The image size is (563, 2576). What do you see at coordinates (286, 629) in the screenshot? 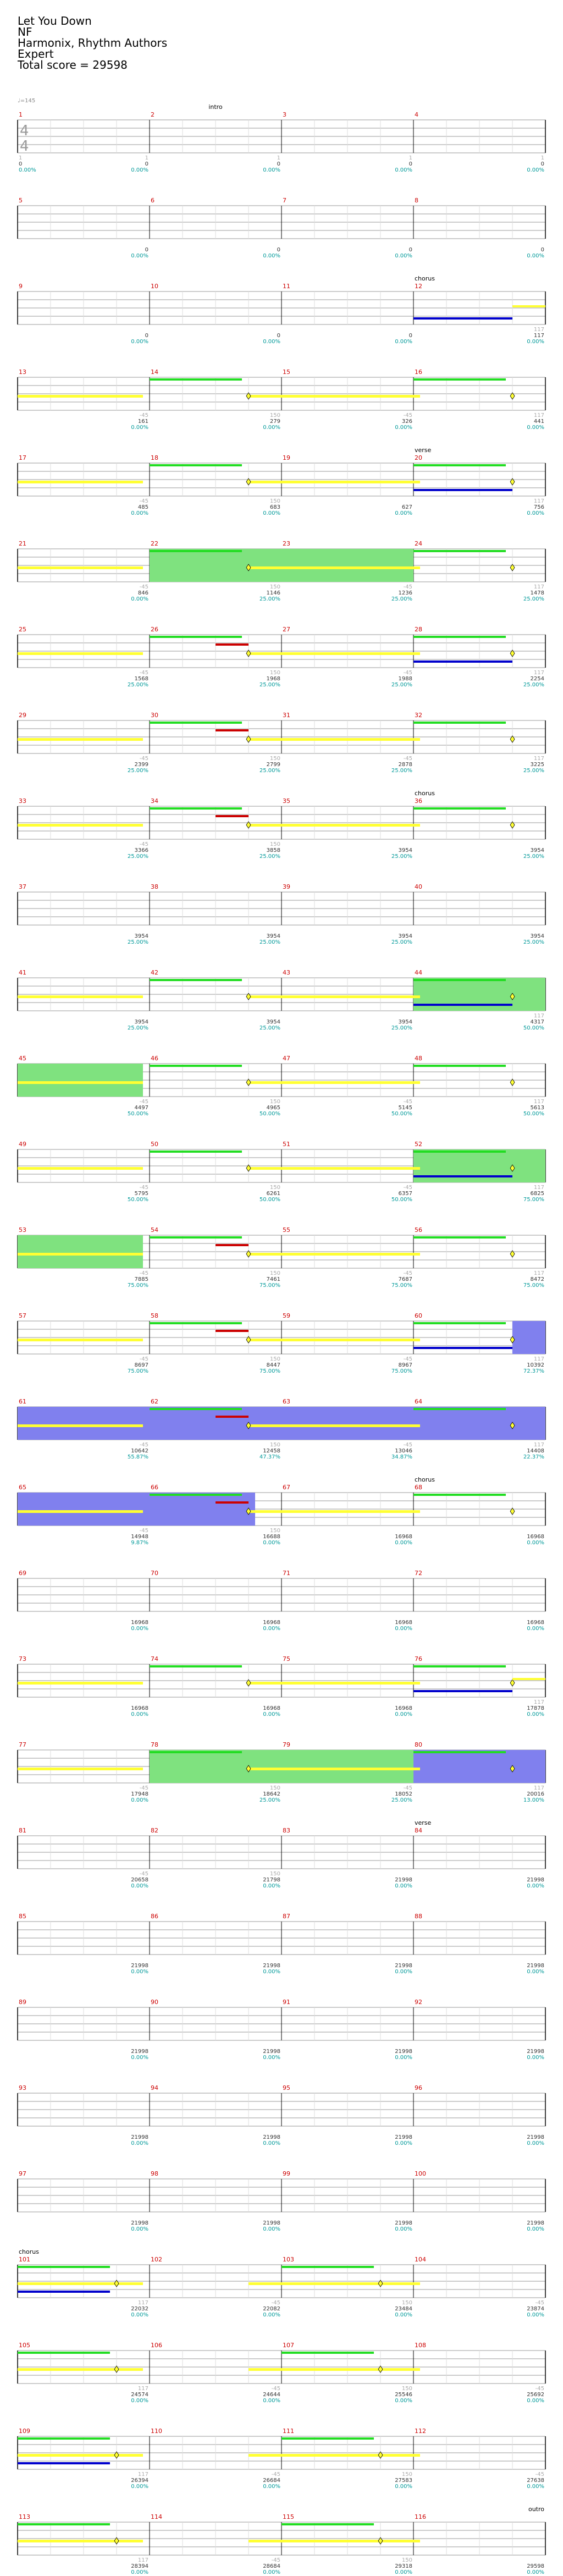
I see `measure-number: 27` at bounding box center [286, 629].